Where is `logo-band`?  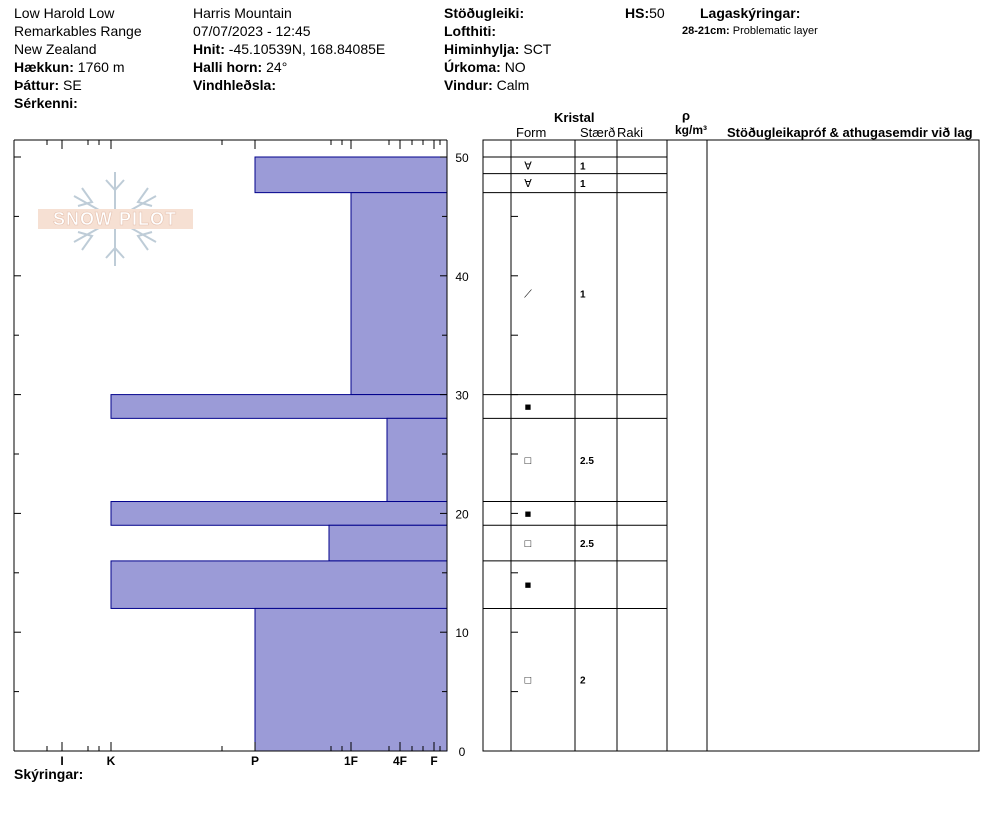 logo-band is located at coordinates (115, 219).